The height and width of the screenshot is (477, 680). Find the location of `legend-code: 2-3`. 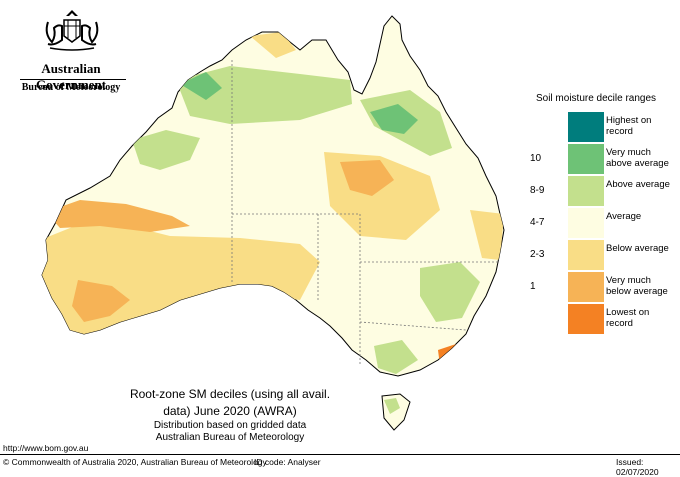

legend-code: 2-3 is located at coordinates (537, 254).